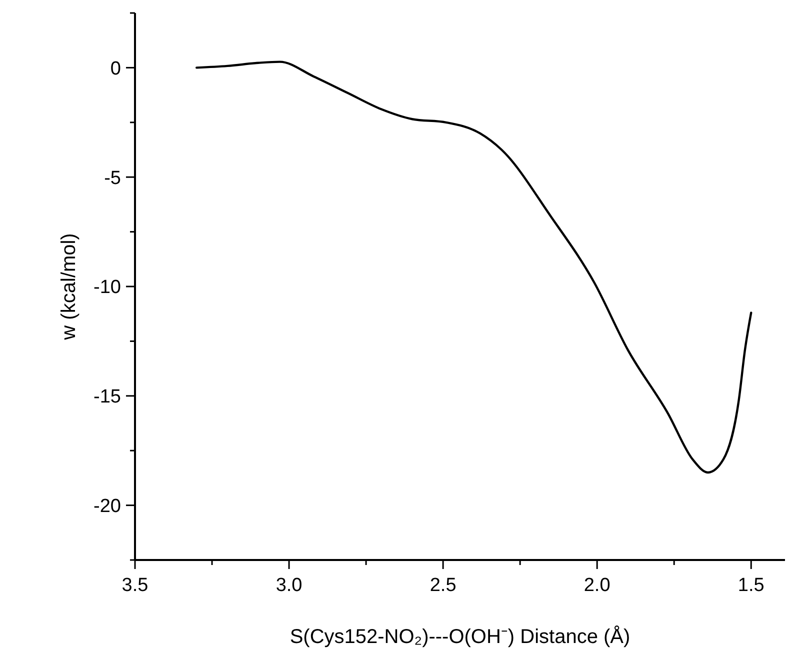 Image resolution: width=806 pixels, height=661 pixels. I want to click on y-tick-label: -10, so click(107, 287).